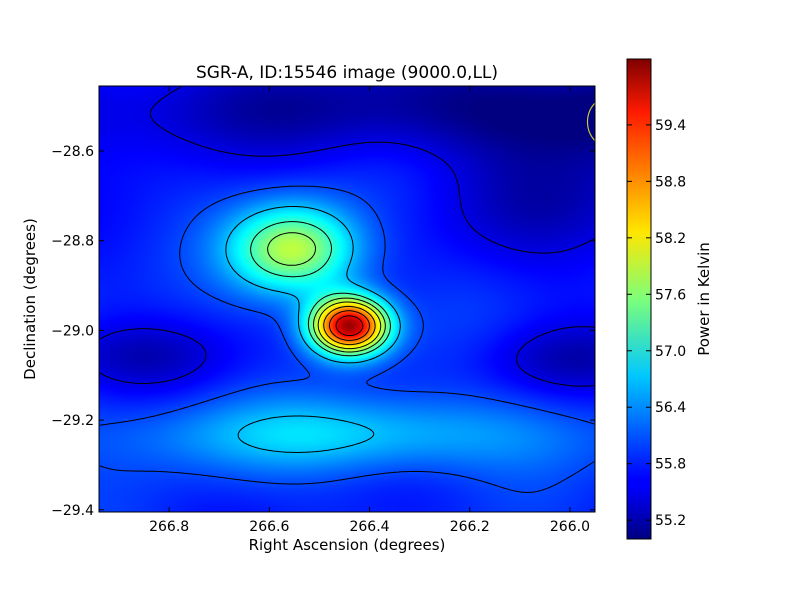  I want to click on x-tick-label: 266.8, so click(169, 527).